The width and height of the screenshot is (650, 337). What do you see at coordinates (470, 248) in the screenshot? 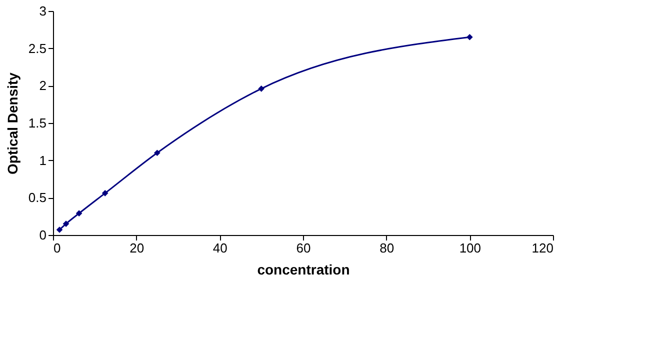
I see `x-tick-label: 100` at bounding box center [470, 248].